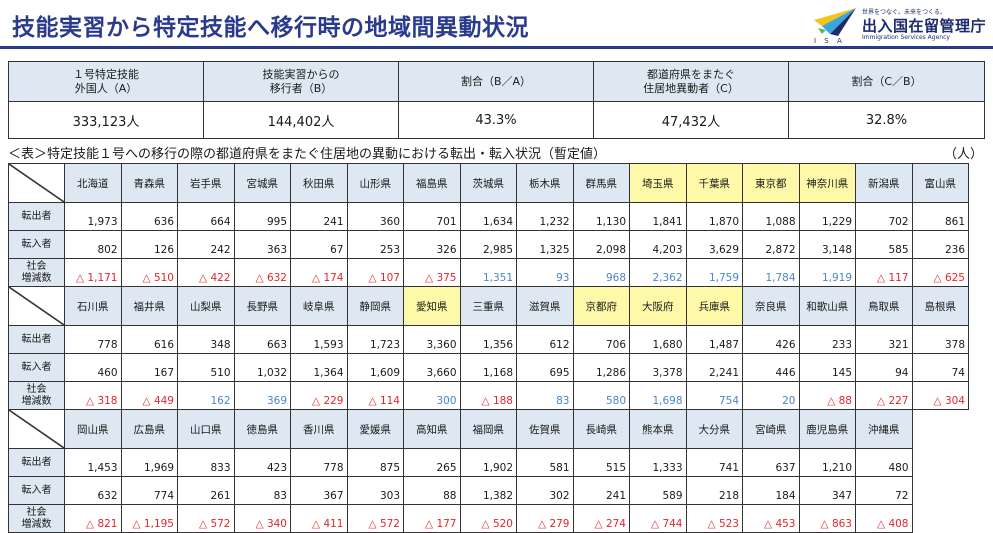 The image size is (993, 533). What do you see at coordinates (149, 306) in the screenshot?
I see `prefecture-name-cell: 福井県` at bounding box center [149, 306].